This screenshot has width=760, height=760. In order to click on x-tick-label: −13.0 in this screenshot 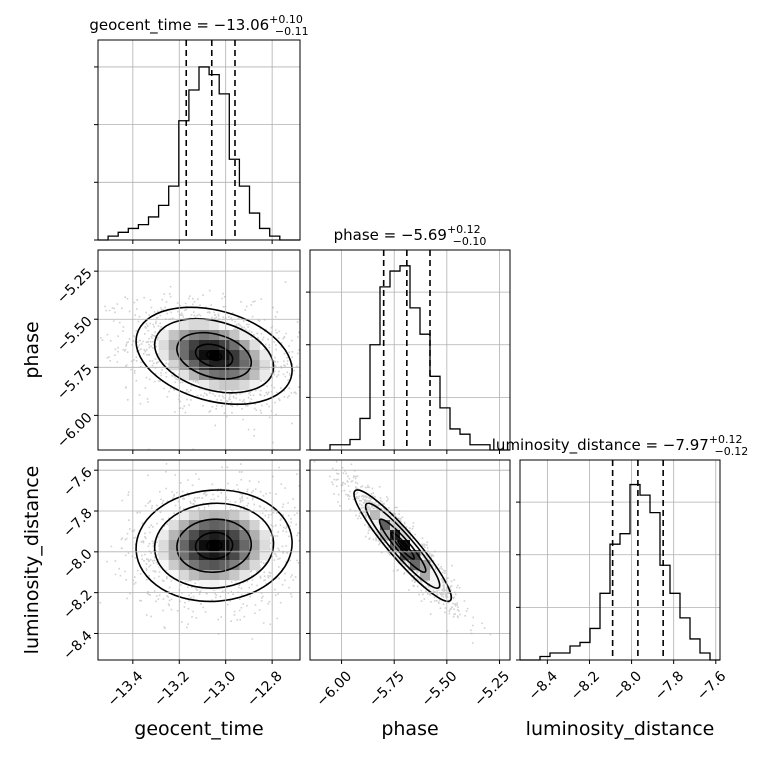, I will do `click(219, 689)`.